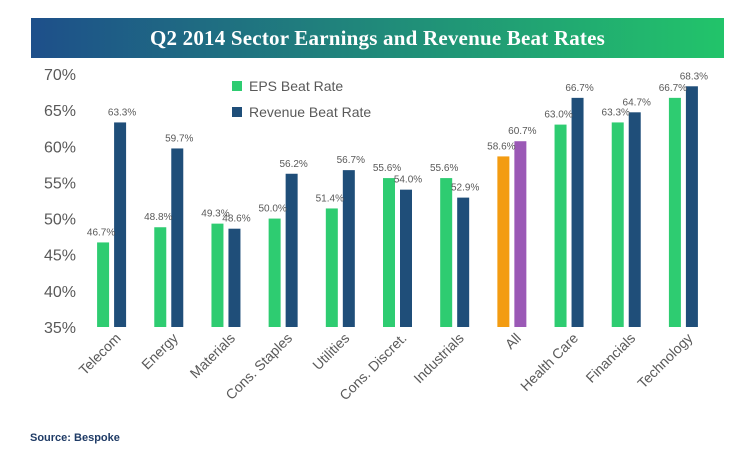 The image size is (750, 471). What do you see at coordinates (438, 358) in the screenshot?
I see `x-tick-label: Industrials` at bounding box center [438, 358].